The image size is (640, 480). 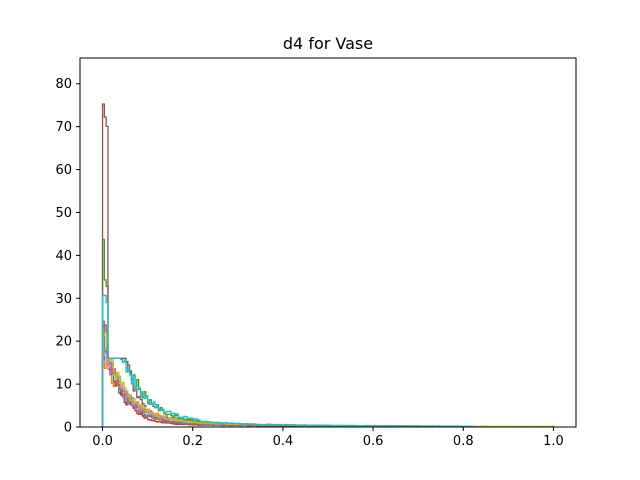 I want to click on x-tick-label: 0.6, so click(x=373, y=441).